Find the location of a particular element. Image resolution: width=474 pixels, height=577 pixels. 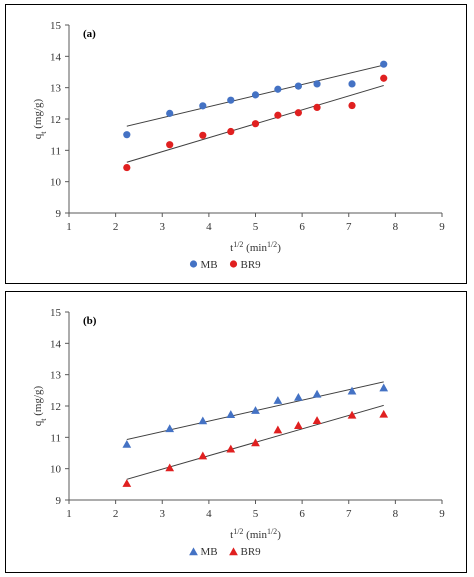

panel-label: (b) is located at coordinates (90, 321).